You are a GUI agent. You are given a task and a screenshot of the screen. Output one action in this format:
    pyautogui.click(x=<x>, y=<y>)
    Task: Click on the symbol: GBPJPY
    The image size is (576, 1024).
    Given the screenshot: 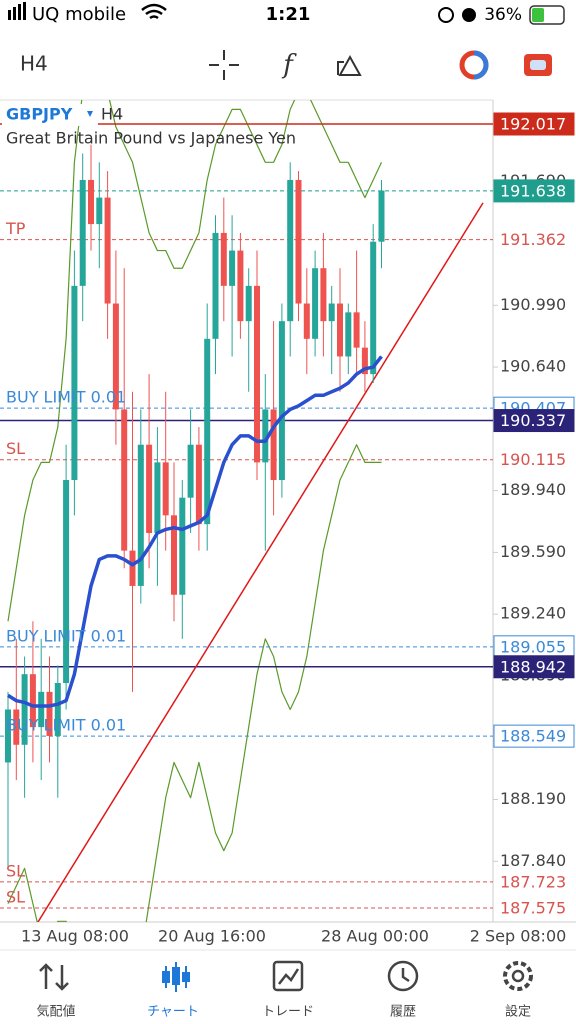 What is the action you would take?
    pyautogui.click(x=39, y=114)
    